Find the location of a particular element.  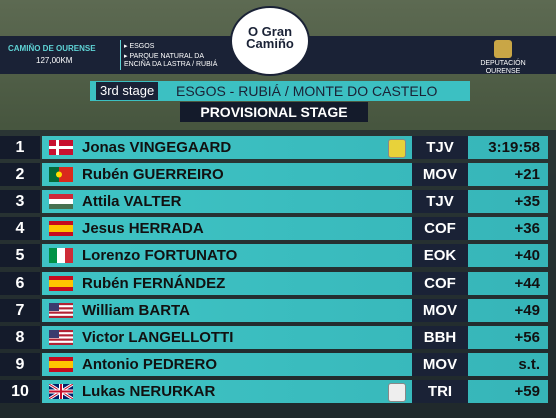

stage-number: 3rd stage is located at coordinates (127, 91).